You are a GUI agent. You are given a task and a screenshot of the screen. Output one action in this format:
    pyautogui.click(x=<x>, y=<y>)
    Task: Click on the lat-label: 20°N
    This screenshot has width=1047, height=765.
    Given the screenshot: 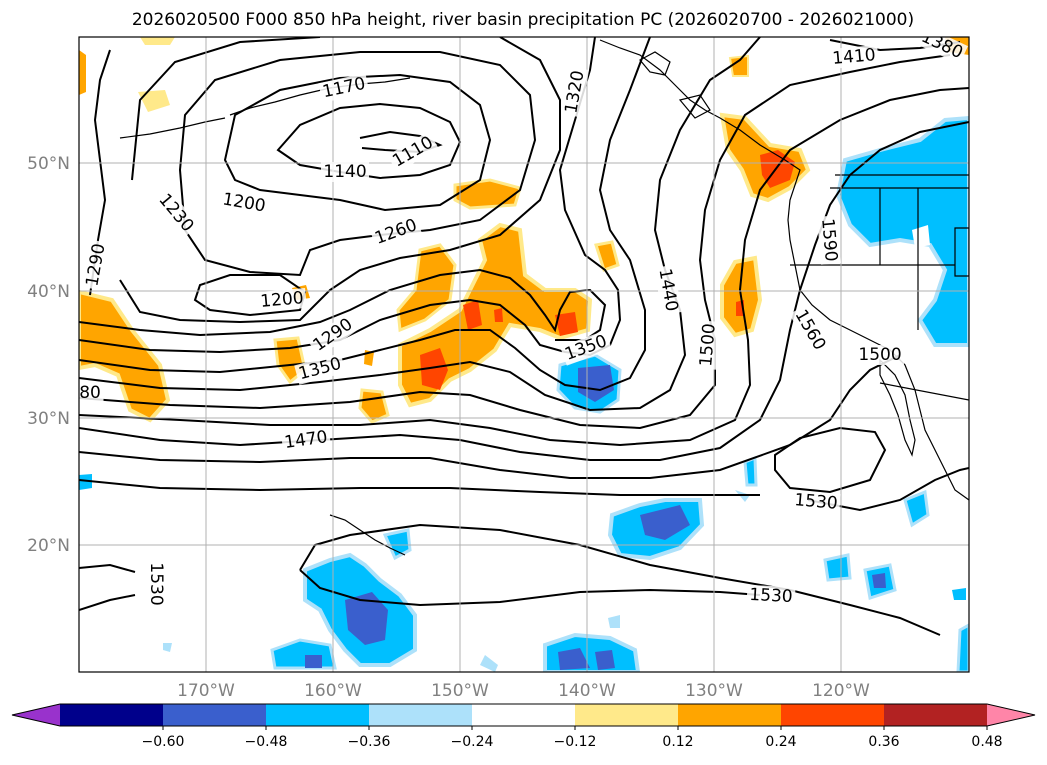 What is the action you would take?
    pyautogui.click(x=48, y=546)
    